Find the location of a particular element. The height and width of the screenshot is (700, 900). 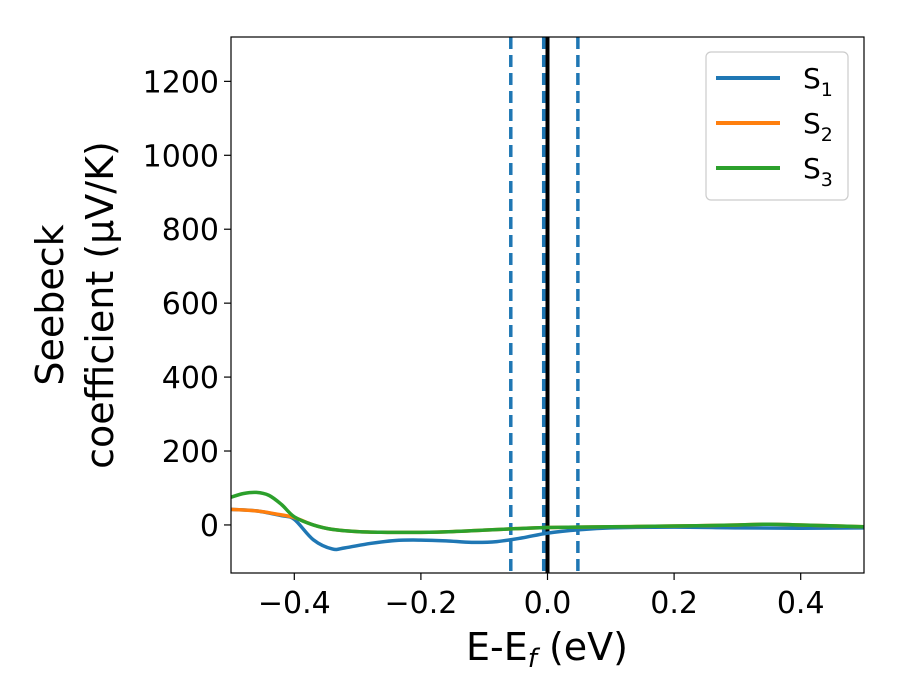

x-tick-label: 0.0 is located at coordinates (548, 603).